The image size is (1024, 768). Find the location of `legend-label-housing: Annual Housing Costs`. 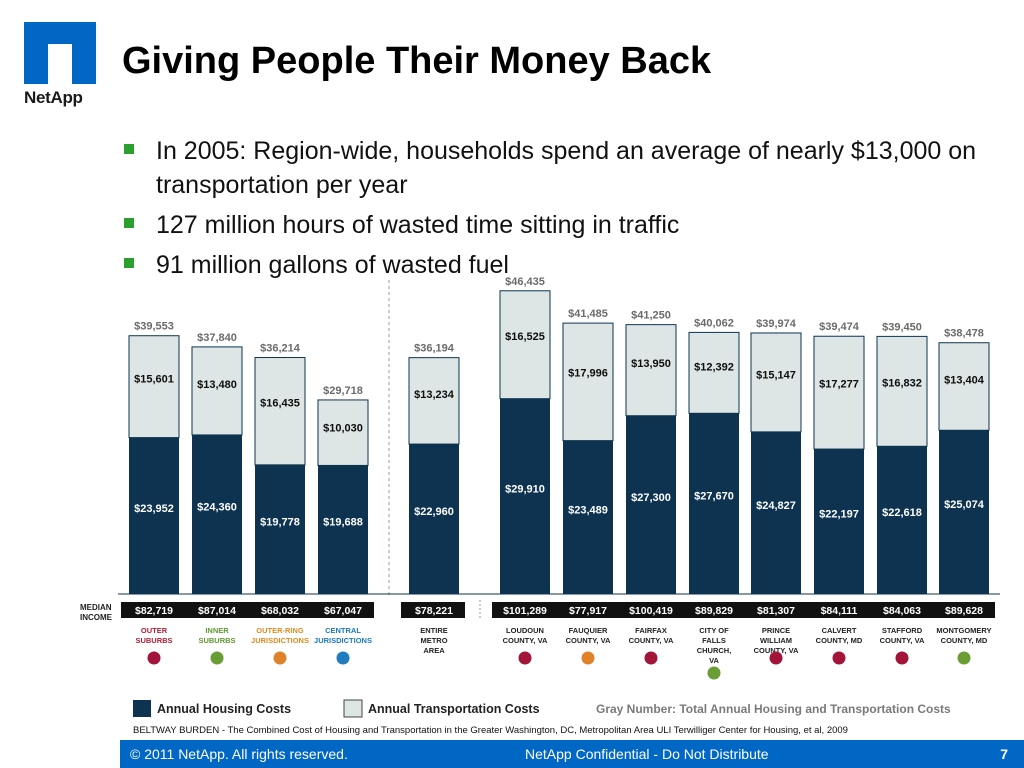

legend-label-housing: Annual Housing Costs is located at coordinates (224, 709).